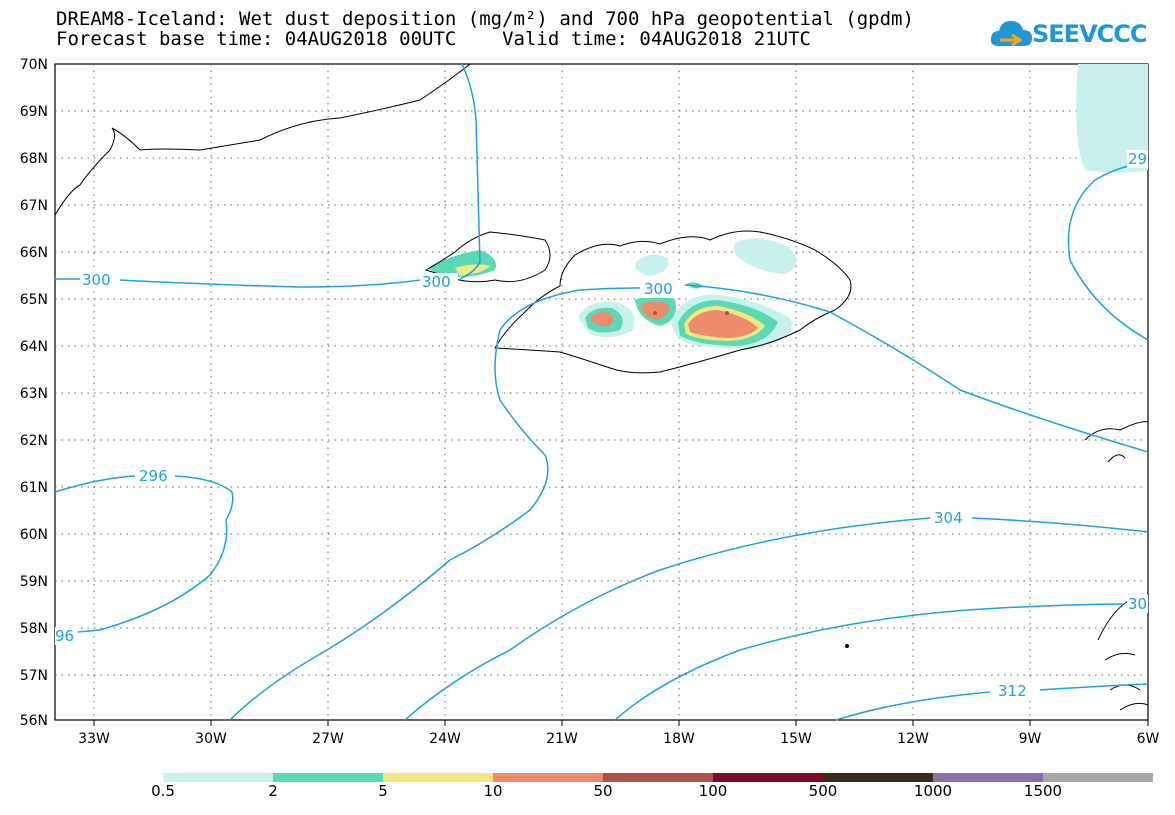  Describe the element at coordinates (34, 253) in the screenshot. I see `lat-label: 66N` at that location.